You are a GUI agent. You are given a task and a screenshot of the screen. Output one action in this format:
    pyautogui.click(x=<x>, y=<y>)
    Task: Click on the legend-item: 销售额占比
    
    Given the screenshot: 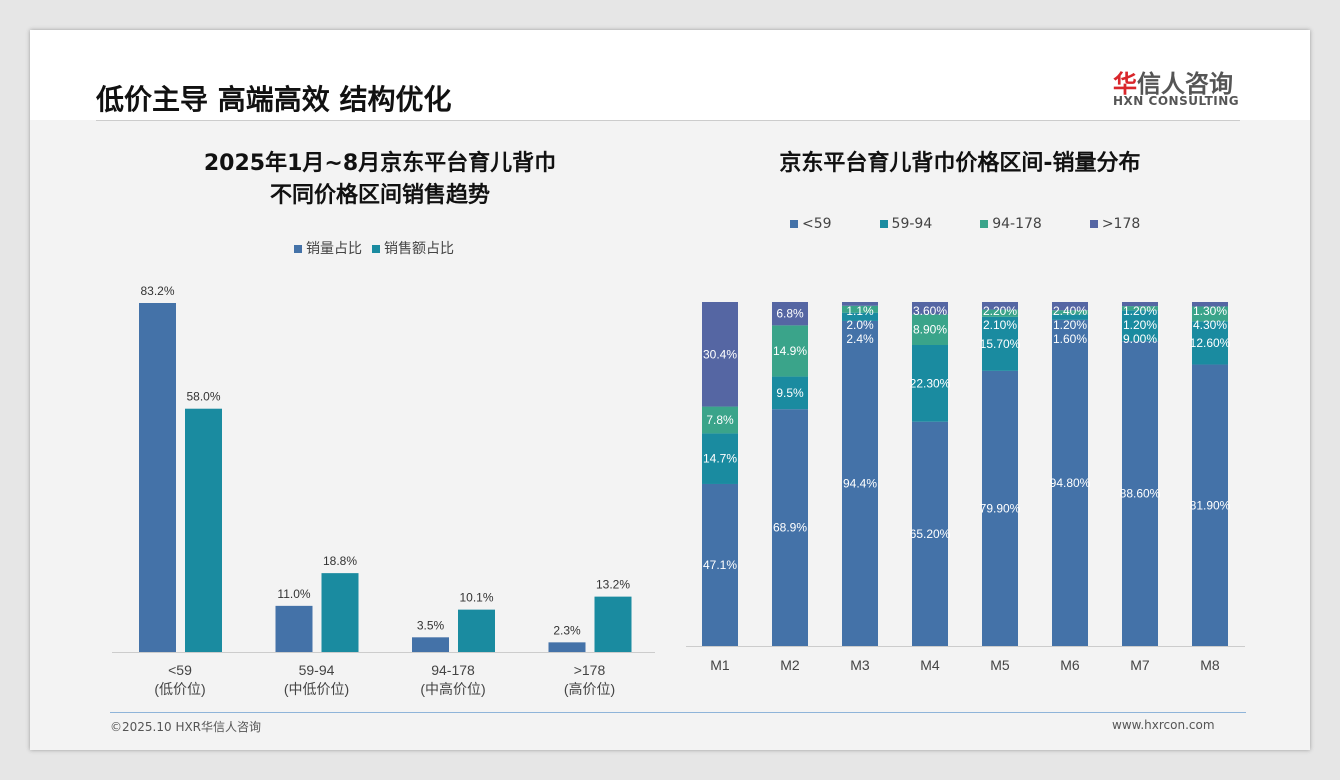 What is the action you would take?
    pyautogui.click(x=413, y=248)
    